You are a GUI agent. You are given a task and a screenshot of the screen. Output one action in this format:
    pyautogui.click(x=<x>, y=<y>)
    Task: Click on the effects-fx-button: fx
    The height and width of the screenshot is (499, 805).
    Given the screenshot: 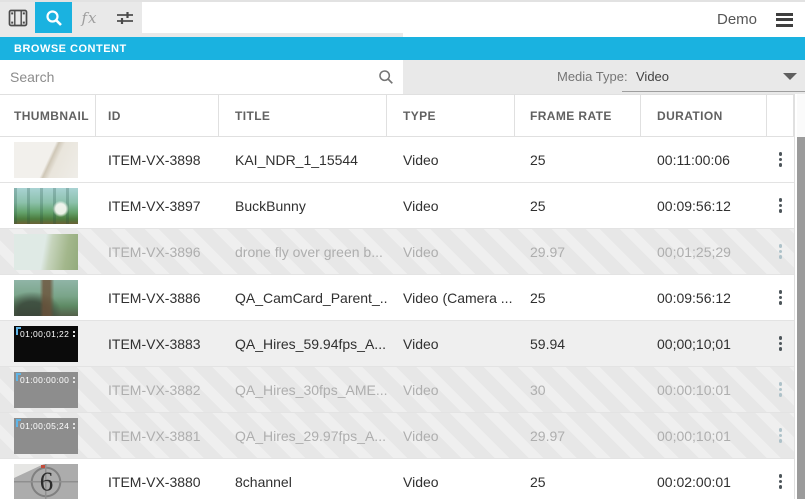 What is the action you would take?
    pyautogui.click(x=89, y=17)
    